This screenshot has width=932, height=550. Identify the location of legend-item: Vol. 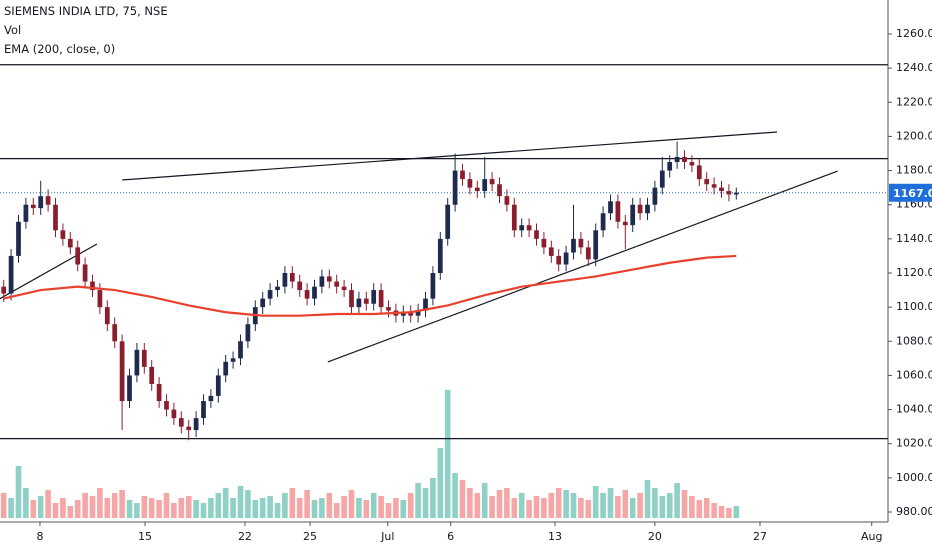
(12, 30).